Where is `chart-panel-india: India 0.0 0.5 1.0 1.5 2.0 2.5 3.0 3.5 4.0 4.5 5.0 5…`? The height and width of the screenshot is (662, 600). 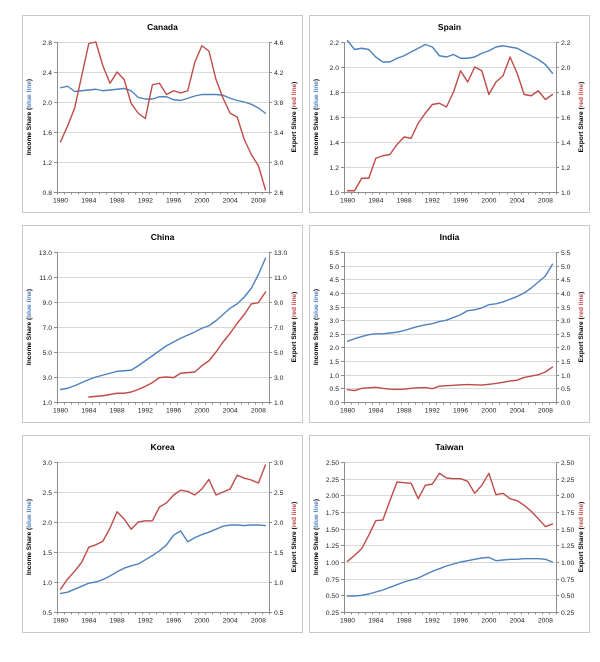
chart-panel-india: India 0.0 0.5 1.0 1.5 2.0 2.5 3.0 3.5 4.0 4.5 5.0 5… is located at coordinates (449, 324).